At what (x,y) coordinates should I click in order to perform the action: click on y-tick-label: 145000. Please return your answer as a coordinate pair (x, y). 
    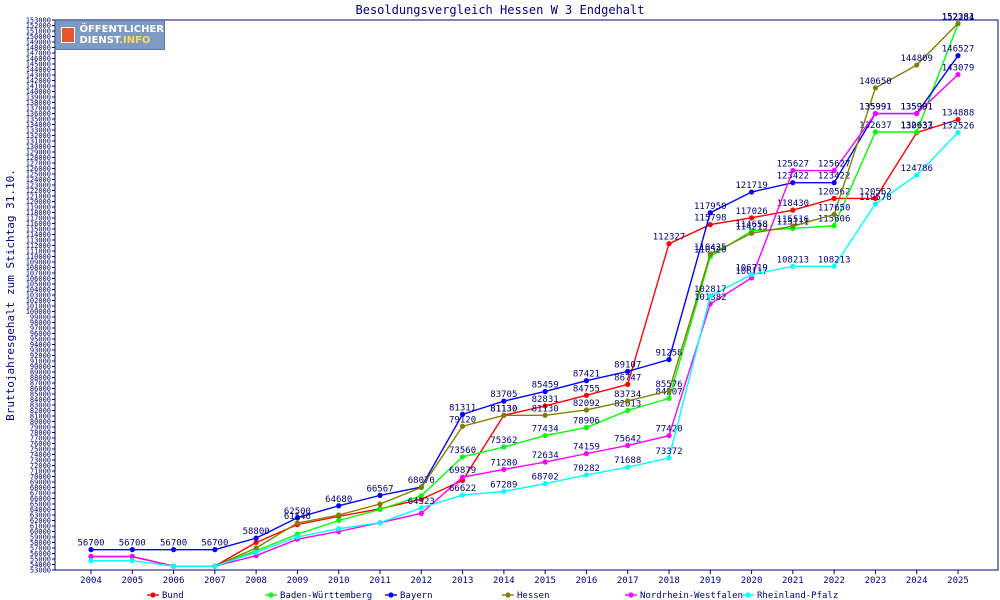
    Looking at the image, I should click on (38, 65).